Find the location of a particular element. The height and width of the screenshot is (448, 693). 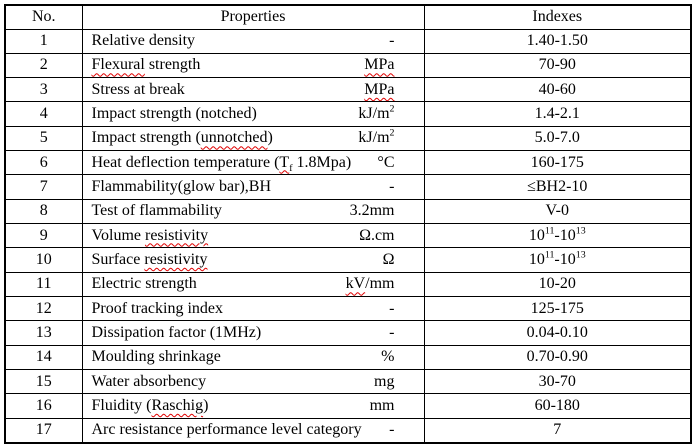

property-cell: Impact strength (unnotched) kJ/m2 is located at coordinates (253, 138).